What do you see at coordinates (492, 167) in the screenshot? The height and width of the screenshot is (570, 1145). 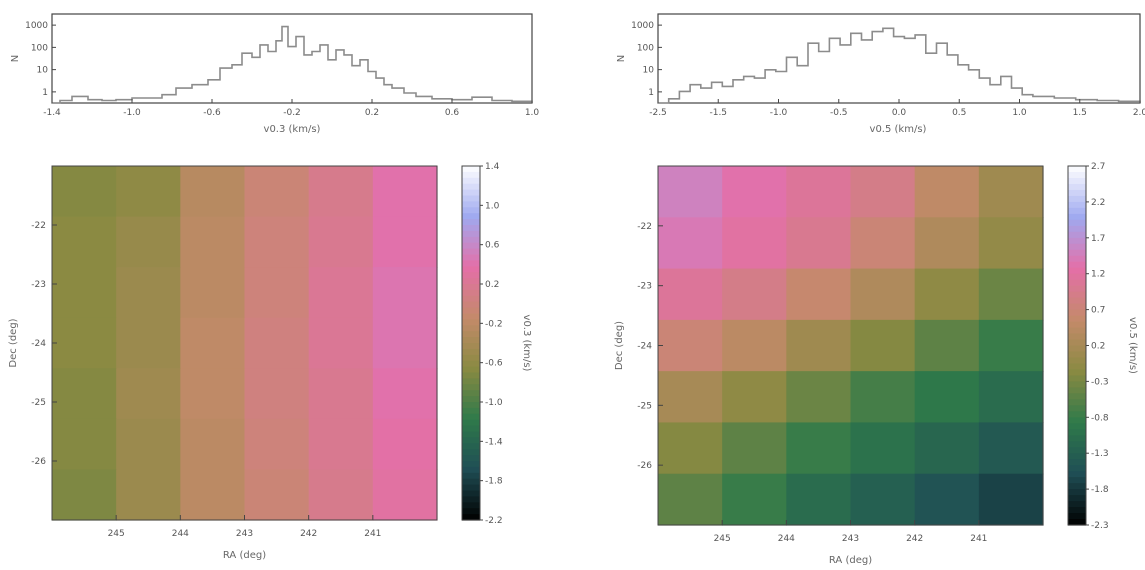 I see `colorbar-tick-label: 1.4` at bounding box center [492, 167].